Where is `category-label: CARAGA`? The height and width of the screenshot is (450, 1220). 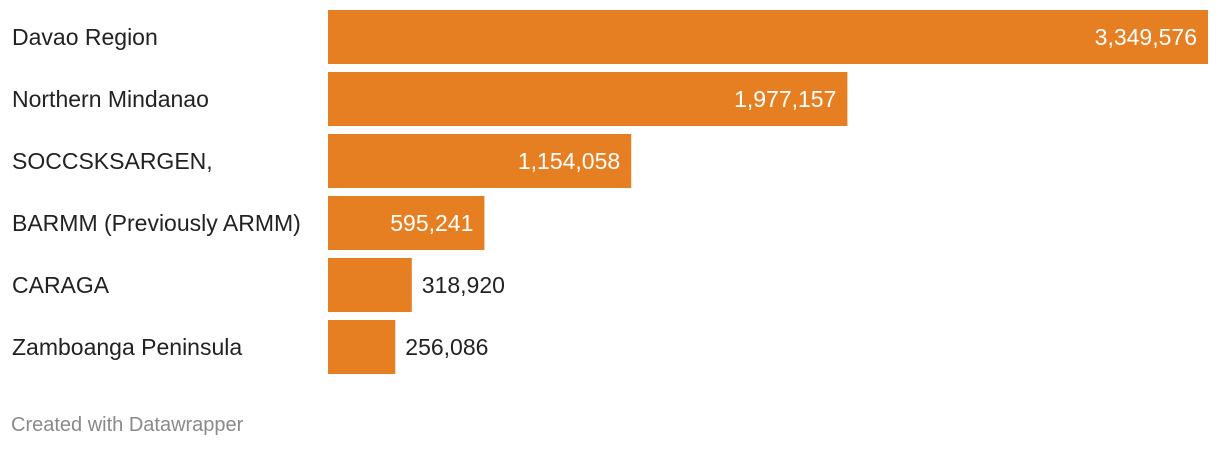 category-label: CARAGA is located at coordinates (61, 285).